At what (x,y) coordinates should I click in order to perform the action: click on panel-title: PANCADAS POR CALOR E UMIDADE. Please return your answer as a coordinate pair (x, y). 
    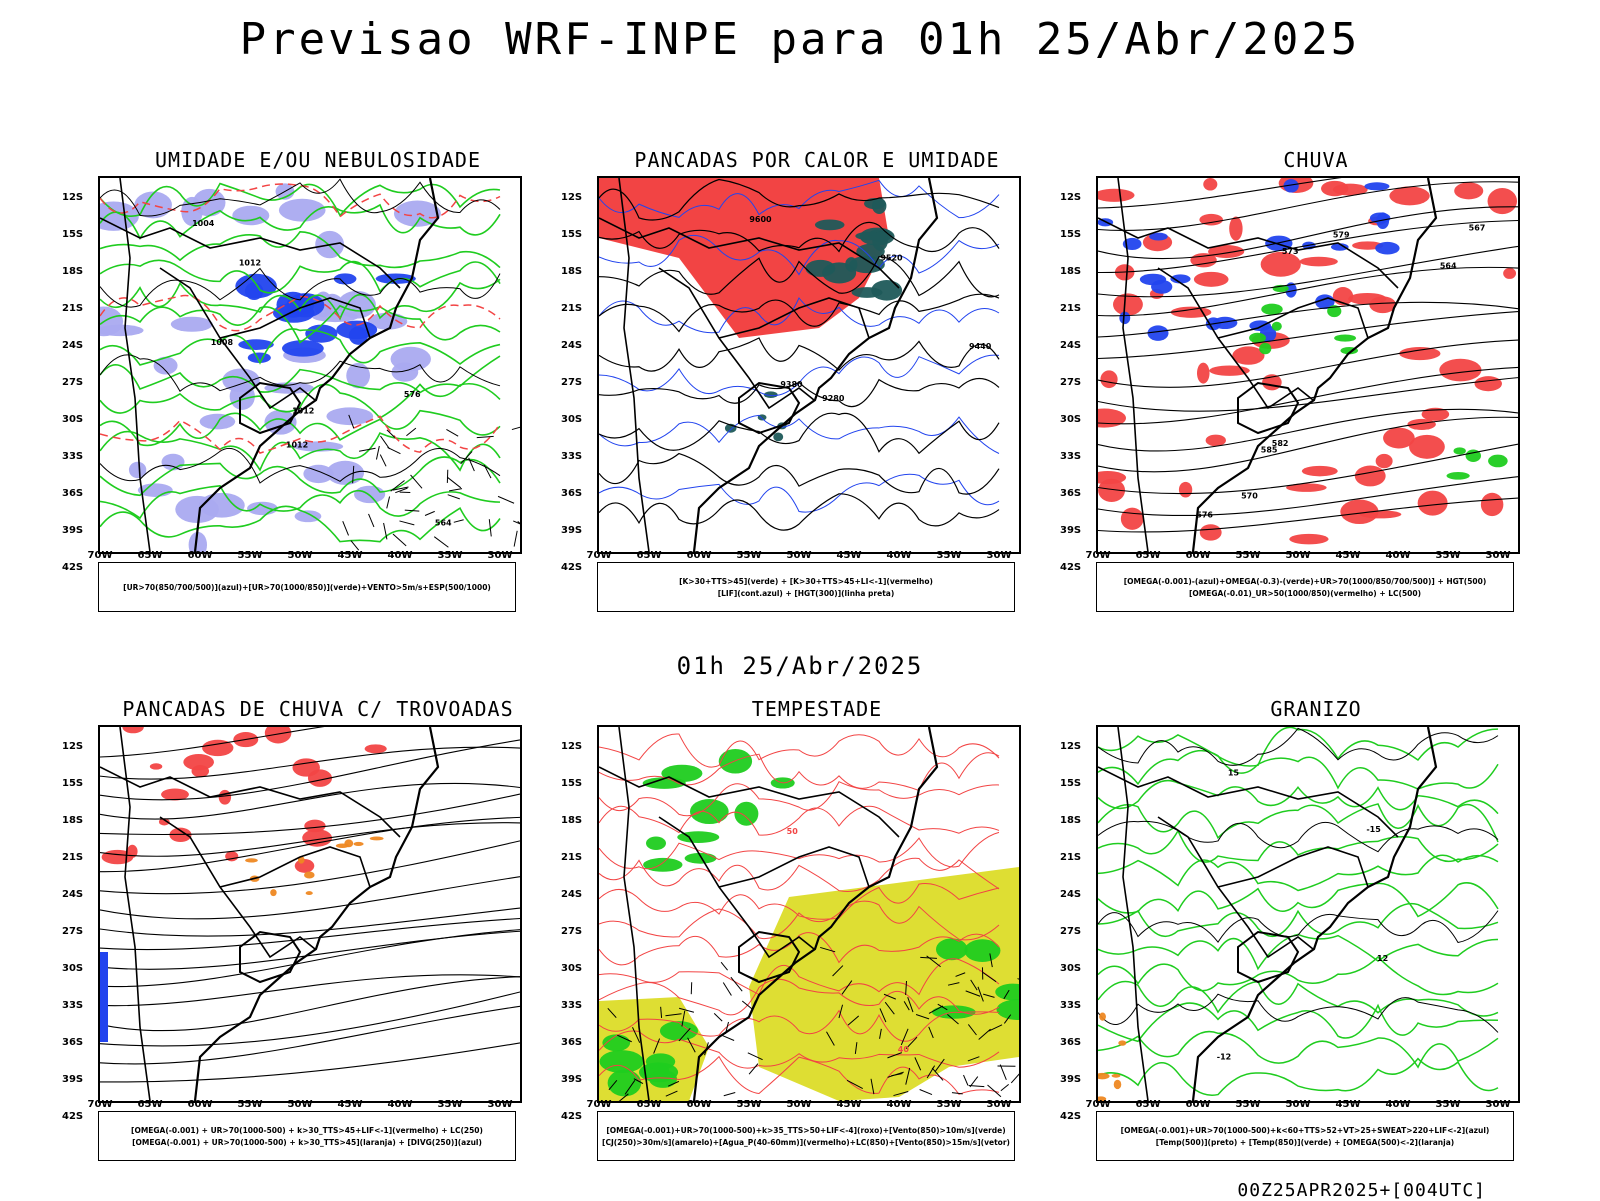
    Looking at the image, I should click on (817, 160).